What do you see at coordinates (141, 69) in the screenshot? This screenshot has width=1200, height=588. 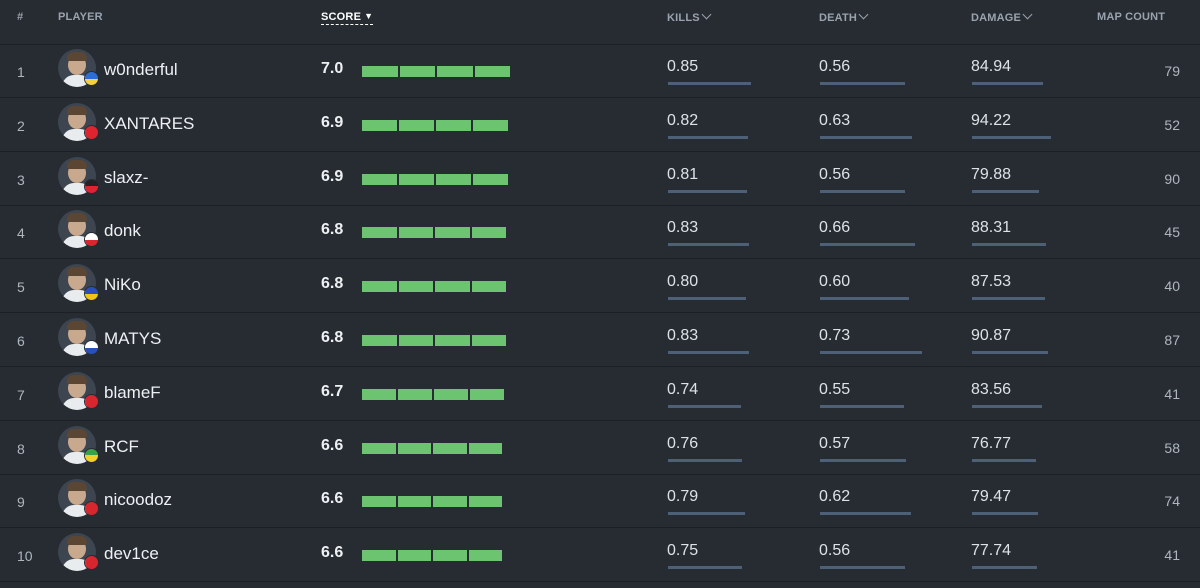 I see `player-name-link: w0nderful` at bounding box center [141, 69].